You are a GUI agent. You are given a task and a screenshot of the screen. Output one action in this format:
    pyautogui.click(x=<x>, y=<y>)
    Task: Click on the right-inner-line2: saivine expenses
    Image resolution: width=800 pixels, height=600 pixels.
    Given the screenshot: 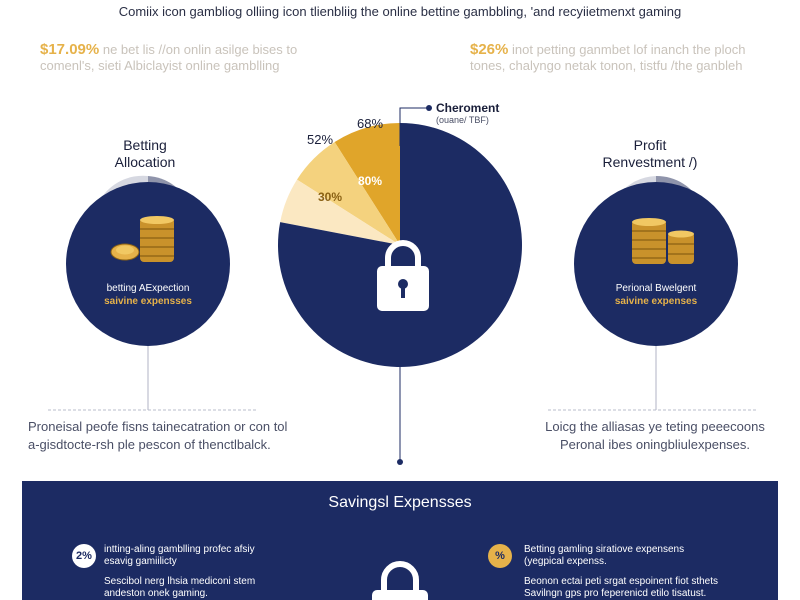 What is the action you would take?
    pyautogui.click(x=656, y=301)
    